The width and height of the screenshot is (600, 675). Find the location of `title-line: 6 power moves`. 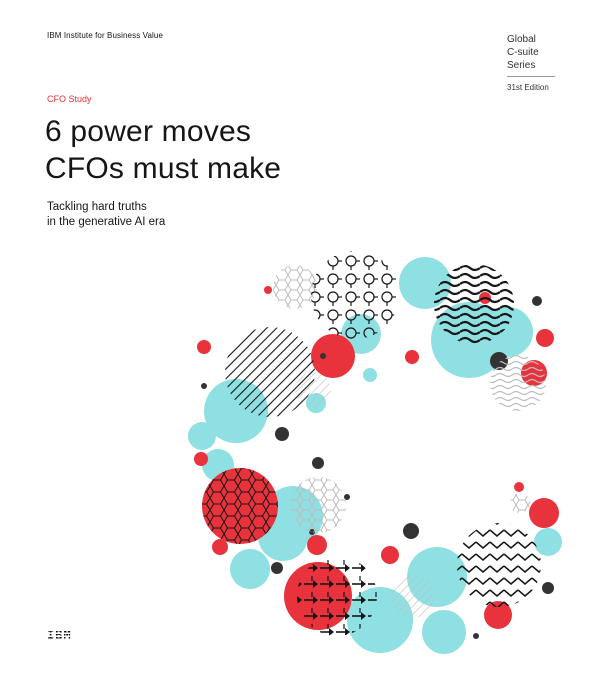

title-line: 6 power moves is located at coordinates (148, 131).